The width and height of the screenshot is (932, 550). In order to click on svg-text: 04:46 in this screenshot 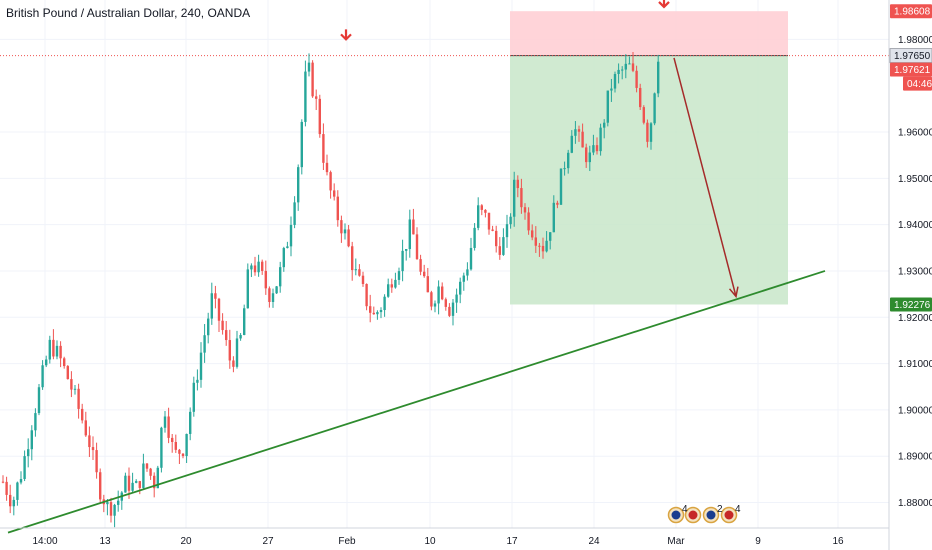, I will do `click(919, 84)`.